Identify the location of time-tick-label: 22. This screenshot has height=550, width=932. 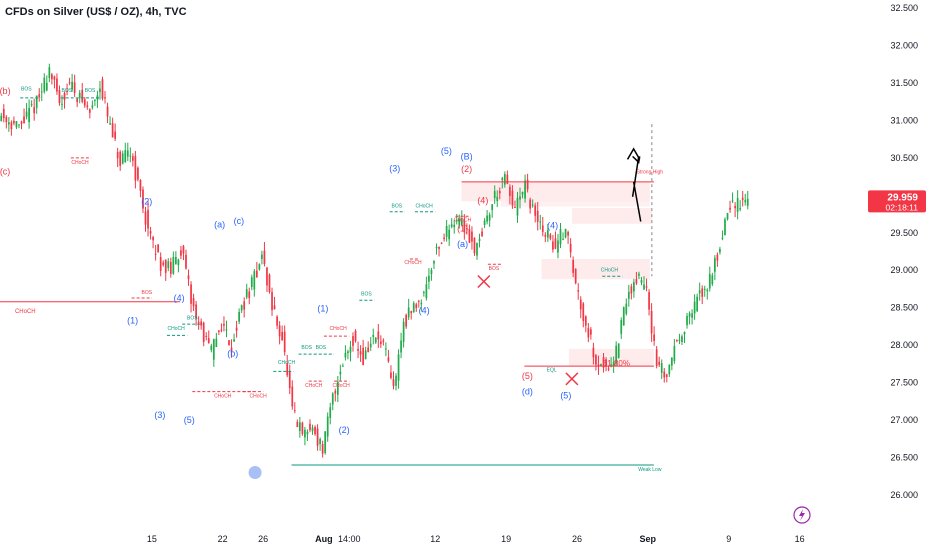
(223, 539).